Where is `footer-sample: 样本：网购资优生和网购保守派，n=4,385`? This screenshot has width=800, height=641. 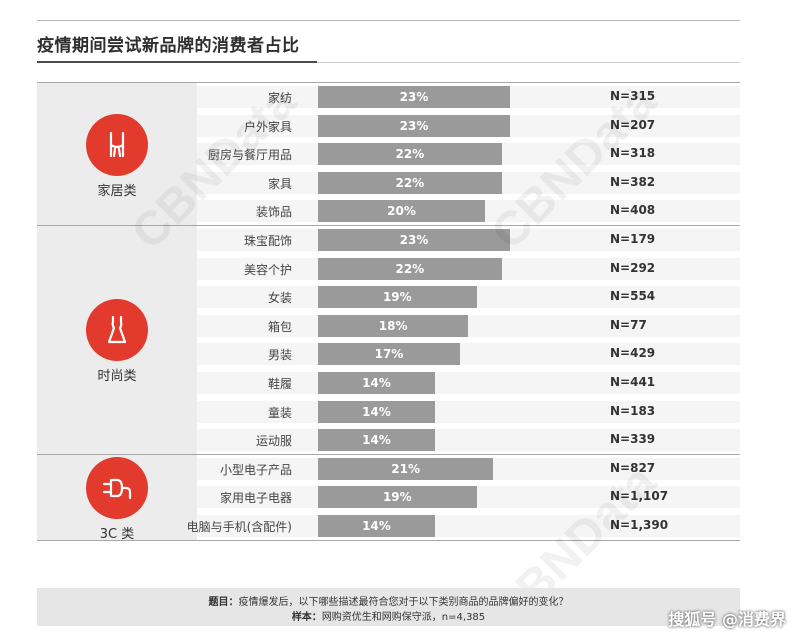 footer-sample: 样本：网购资优生和网购保守派，n=4,385 is located at coordinates (388, 615).